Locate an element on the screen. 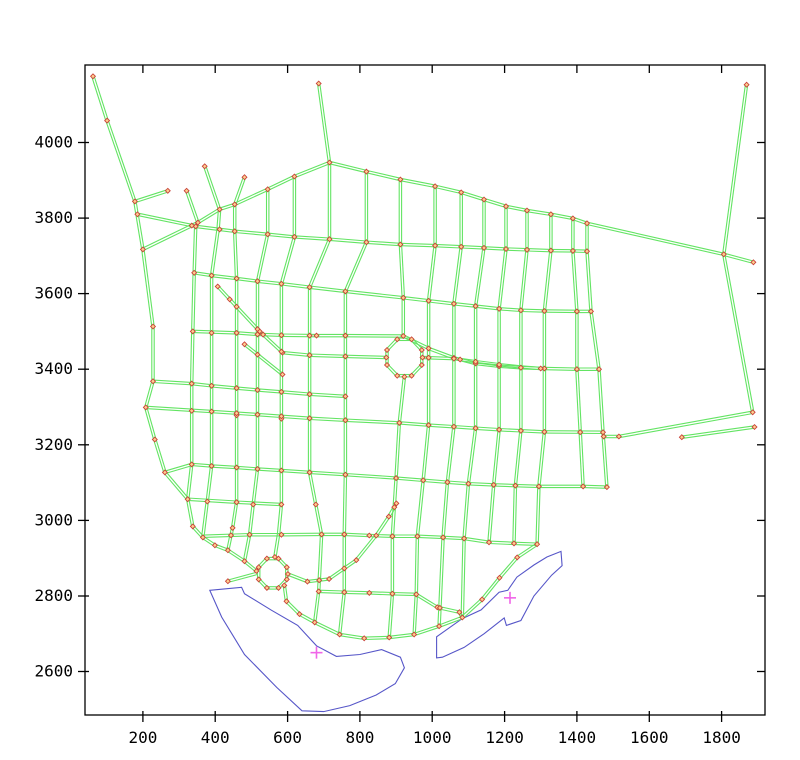  svg-text: 1200 is located at coordinates (504, 737).